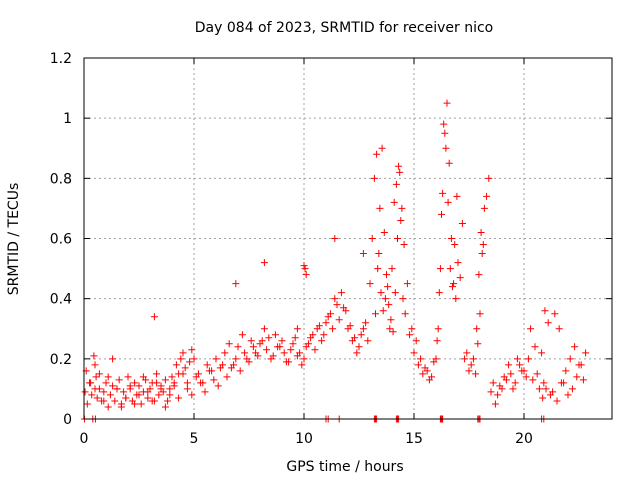  I want to click on y-tick-label: 0.6, so click(61, 240).